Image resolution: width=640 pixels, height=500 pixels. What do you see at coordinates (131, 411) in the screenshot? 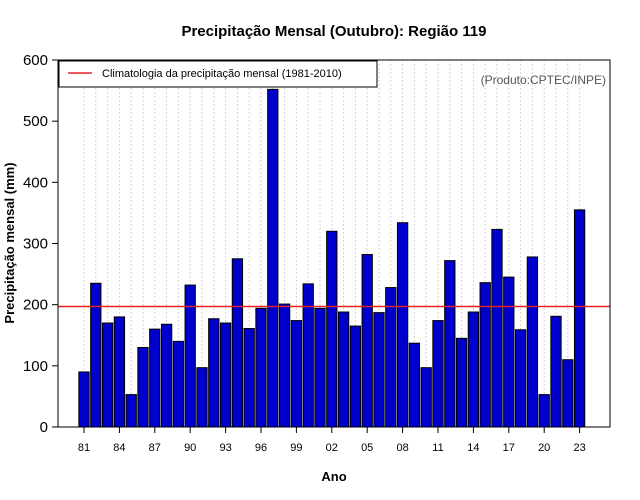
I see `bar-1985` at bounding box center [131, 411].